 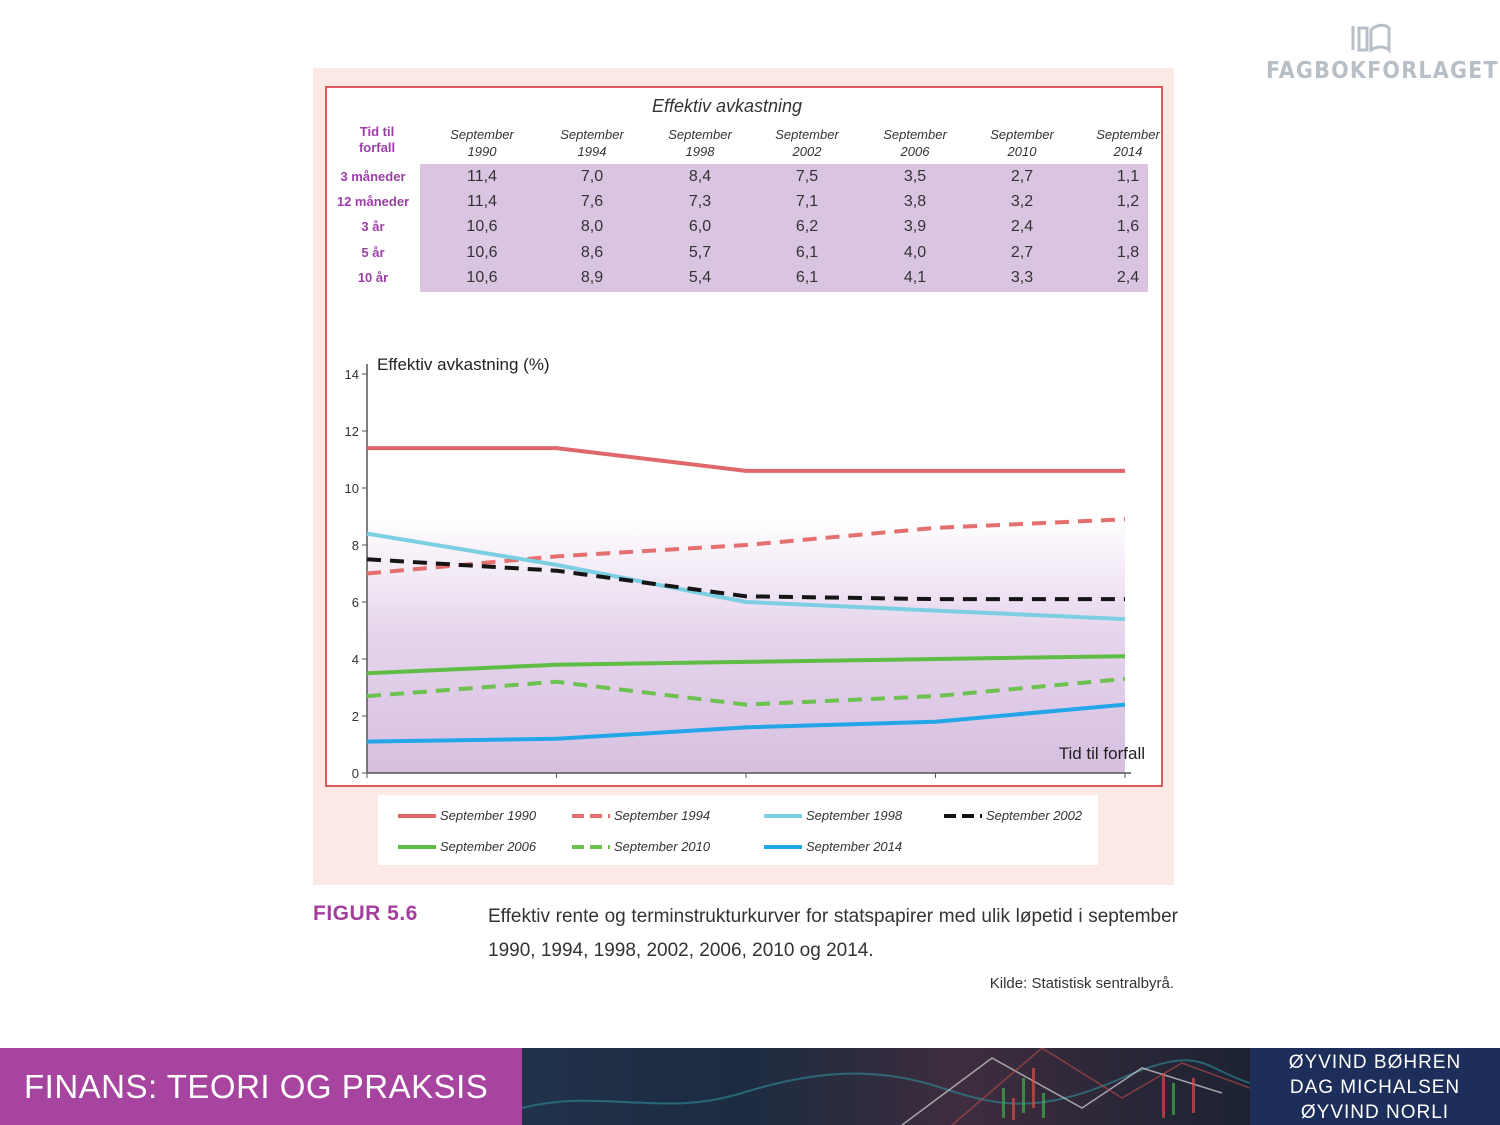 I want to click on y-tick-label: 4, so click(x=355, y=659).